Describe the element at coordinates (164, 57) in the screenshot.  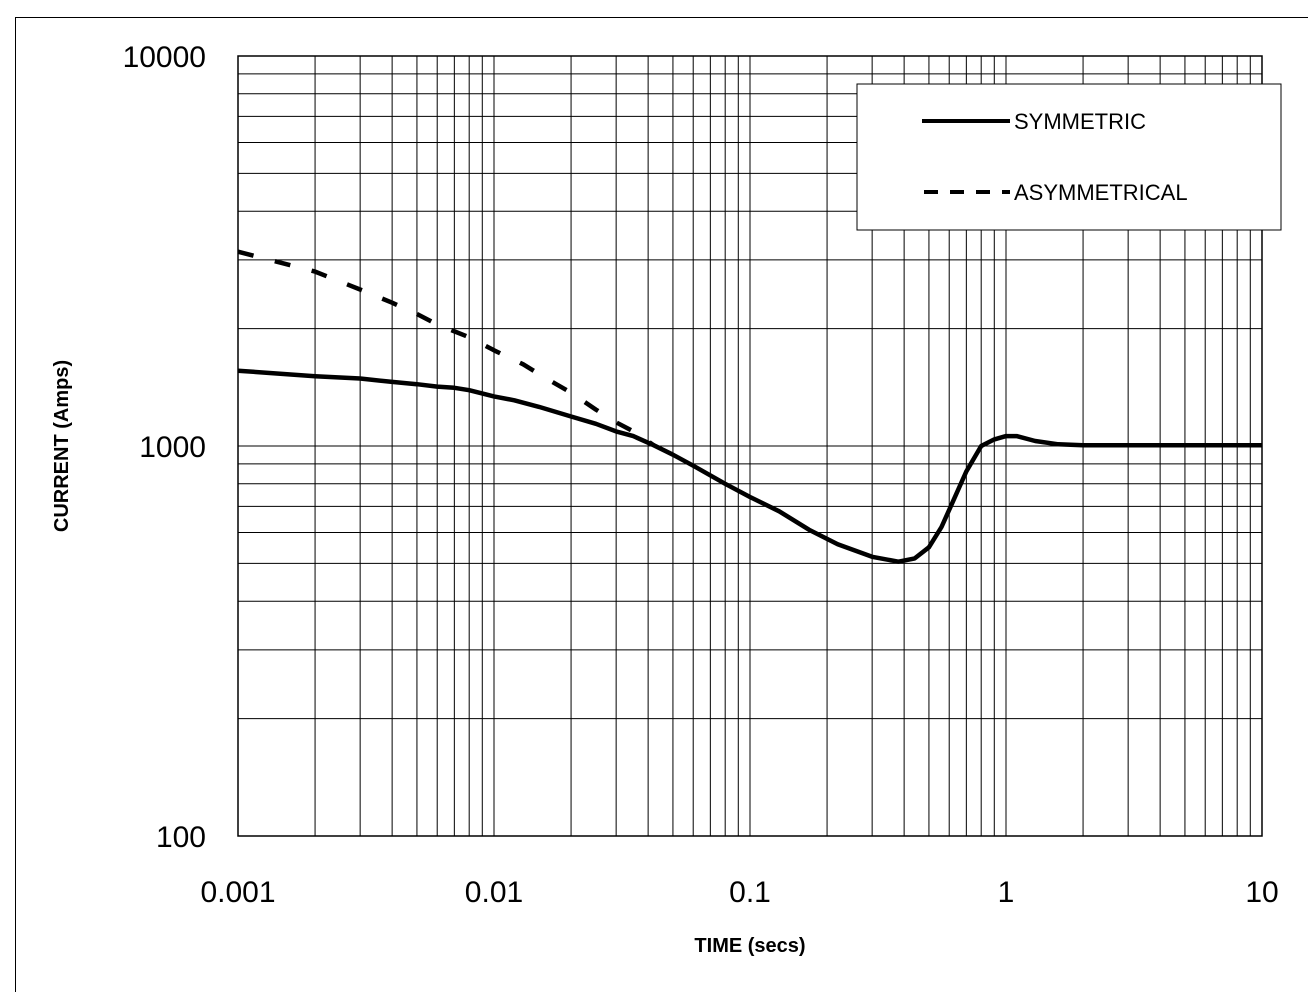
I see `y-tick-label: 10000` at that location.